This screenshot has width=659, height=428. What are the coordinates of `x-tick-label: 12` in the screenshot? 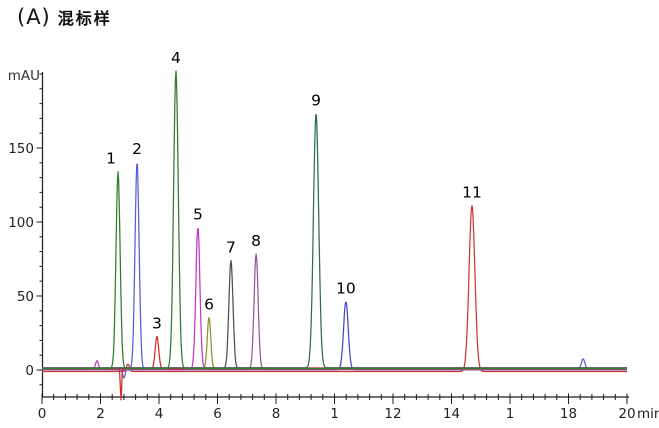 It's located at (392, 414).